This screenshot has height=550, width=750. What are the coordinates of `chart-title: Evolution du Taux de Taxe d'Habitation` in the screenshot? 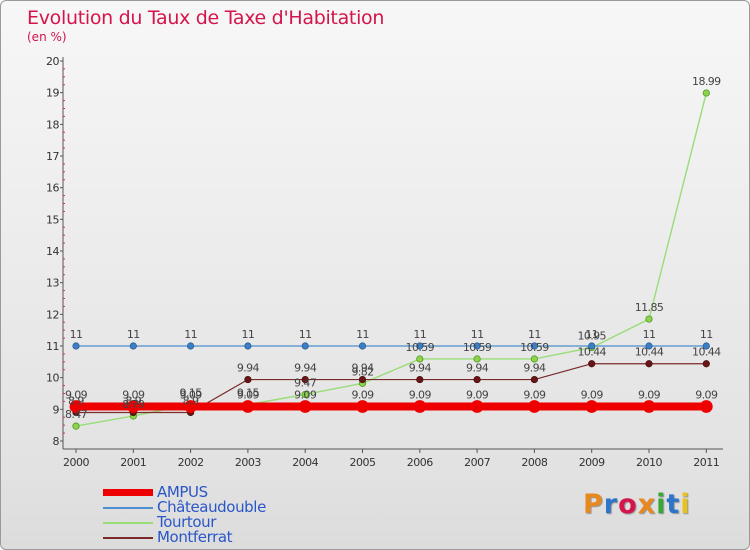 It's located at (206, 18).